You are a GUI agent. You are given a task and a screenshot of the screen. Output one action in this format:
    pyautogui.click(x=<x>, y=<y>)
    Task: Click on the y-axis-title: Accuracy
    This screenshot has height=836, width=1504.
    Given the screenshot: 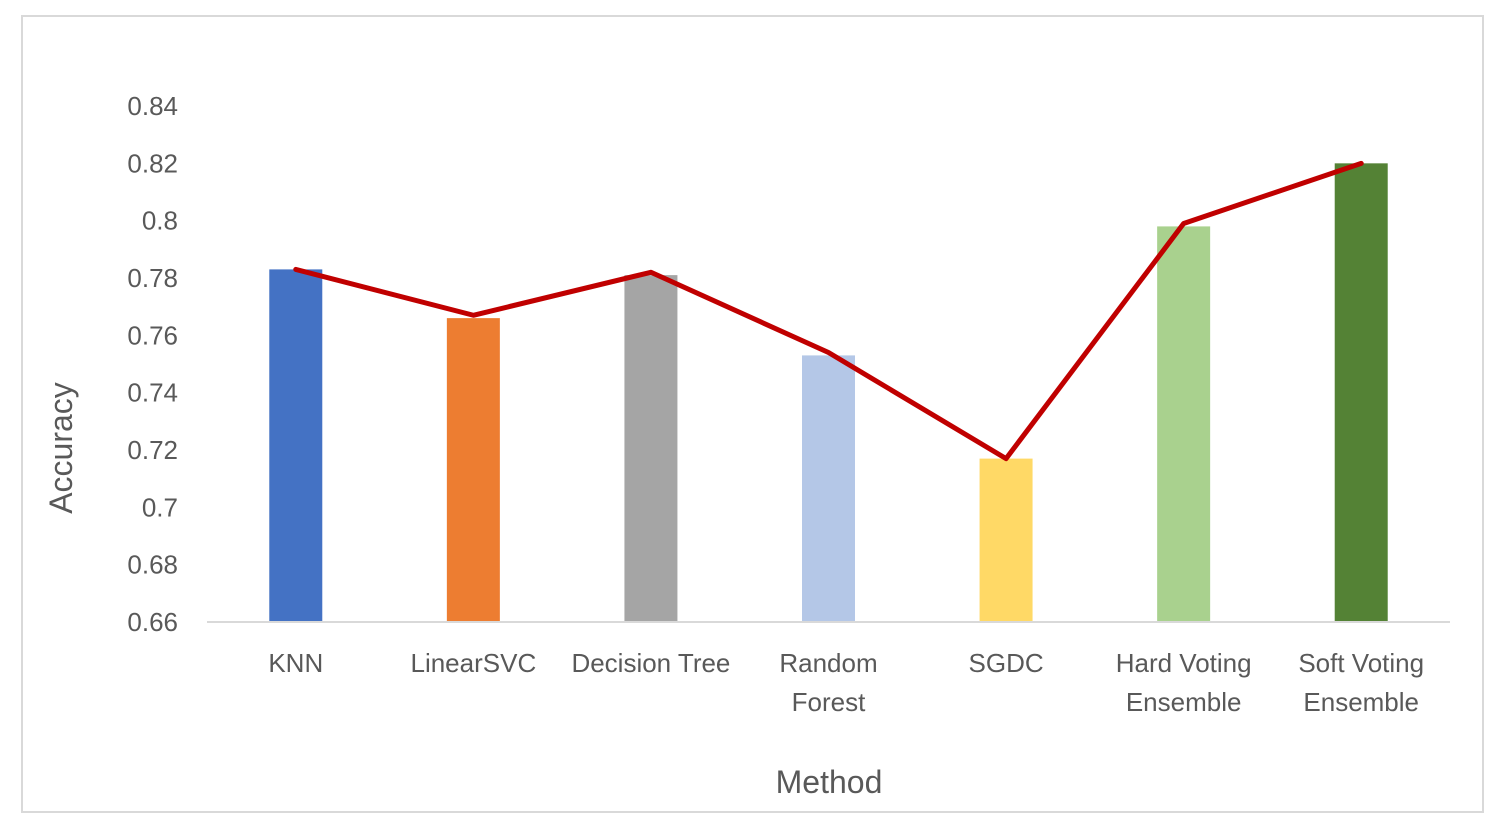 What is the action you would take?
    pyautogui.click(x=61, y=448)
    